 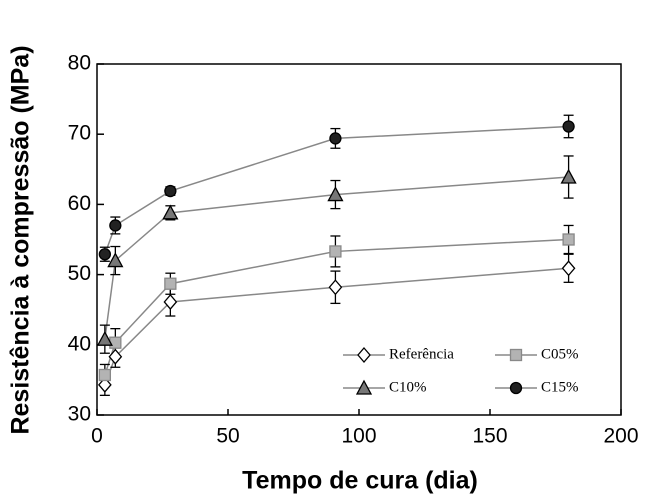 I want to click on legend-label: Referência, so click(x=421, y=354).